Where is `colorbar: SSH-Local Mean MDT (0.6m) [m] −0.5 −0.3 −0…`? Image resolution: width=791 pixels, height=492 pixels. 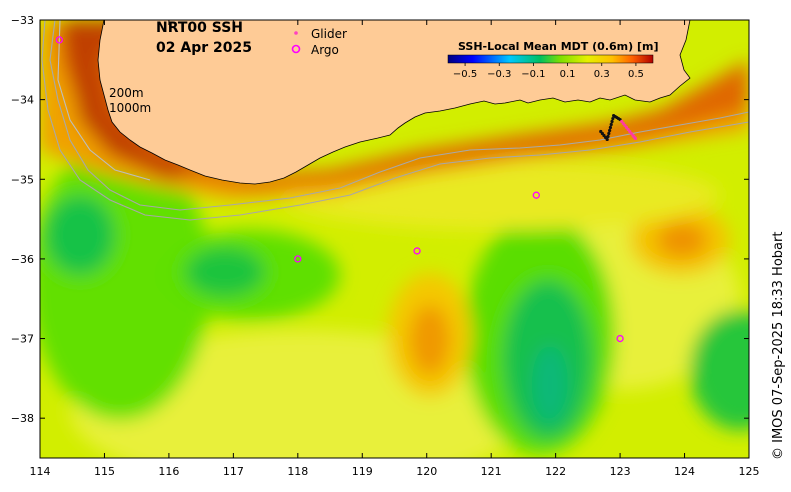
colorbar: SSH-Local Mean MDT (0.6m) [m] −0.5 −0.3 −0… is located at coordinates (552, 60).